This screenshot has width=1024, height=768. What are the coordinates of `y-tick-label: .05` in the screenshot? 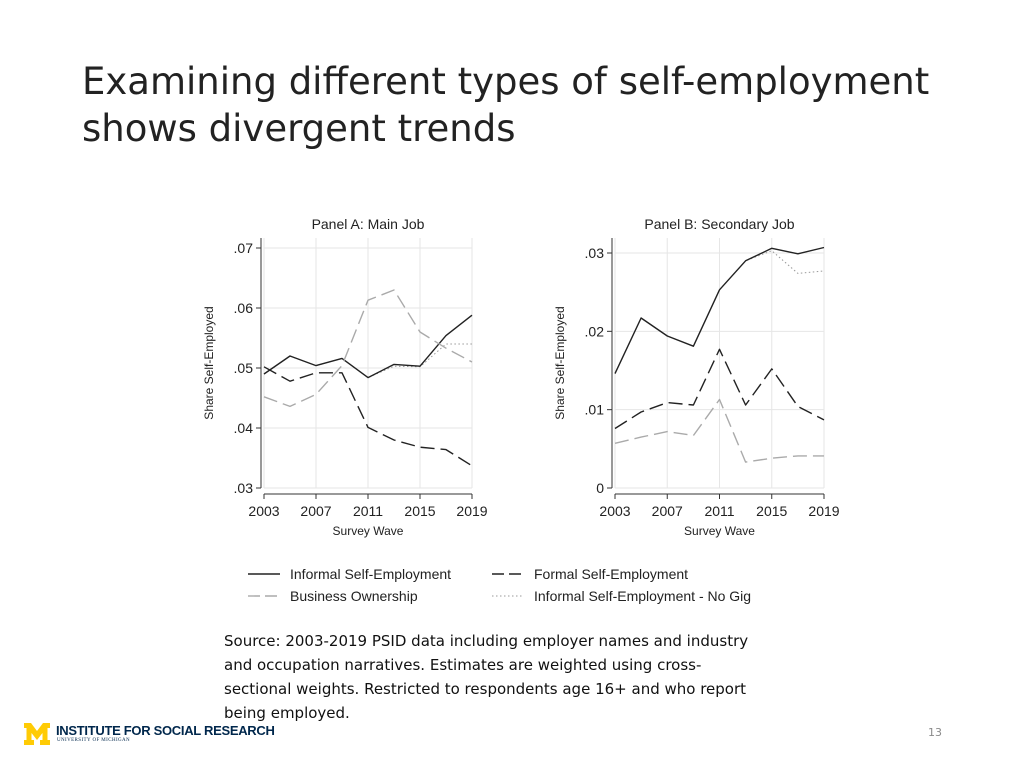 It's located at (244, 368).